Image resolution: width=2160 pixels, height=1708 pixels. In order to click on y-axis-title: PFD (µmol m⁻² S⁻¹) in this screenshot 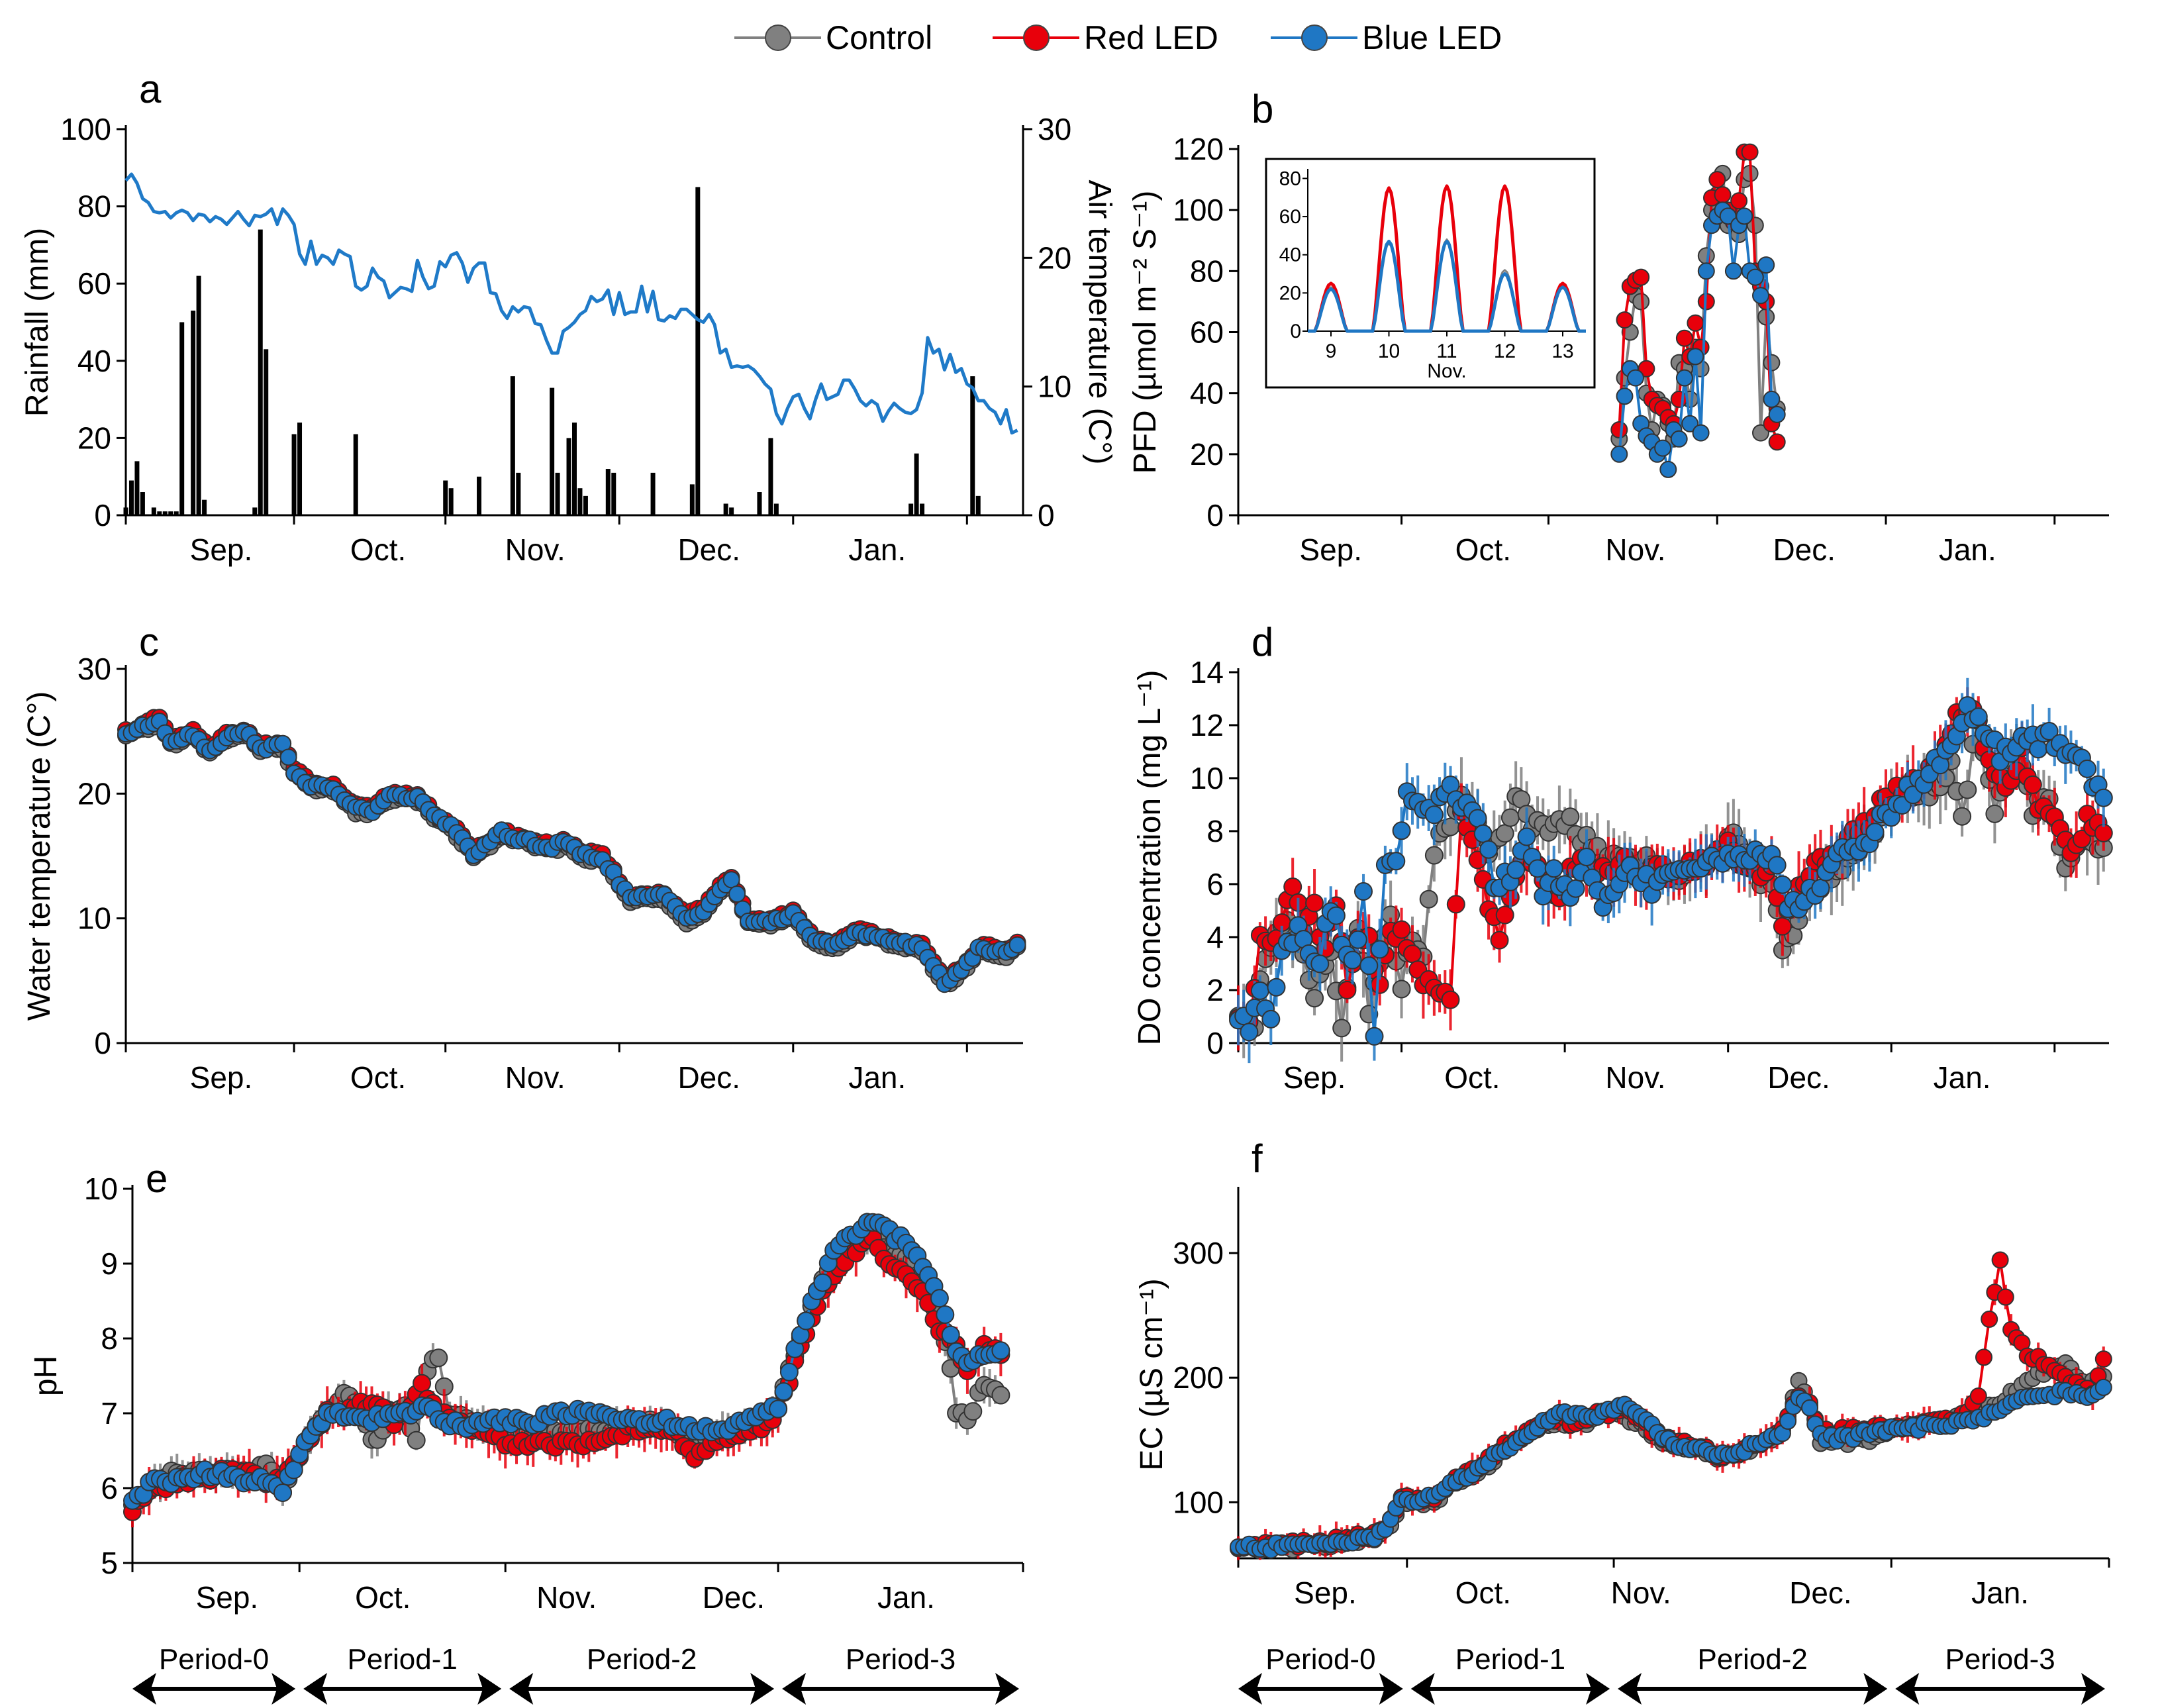, I will do `click(1145, 333)`.